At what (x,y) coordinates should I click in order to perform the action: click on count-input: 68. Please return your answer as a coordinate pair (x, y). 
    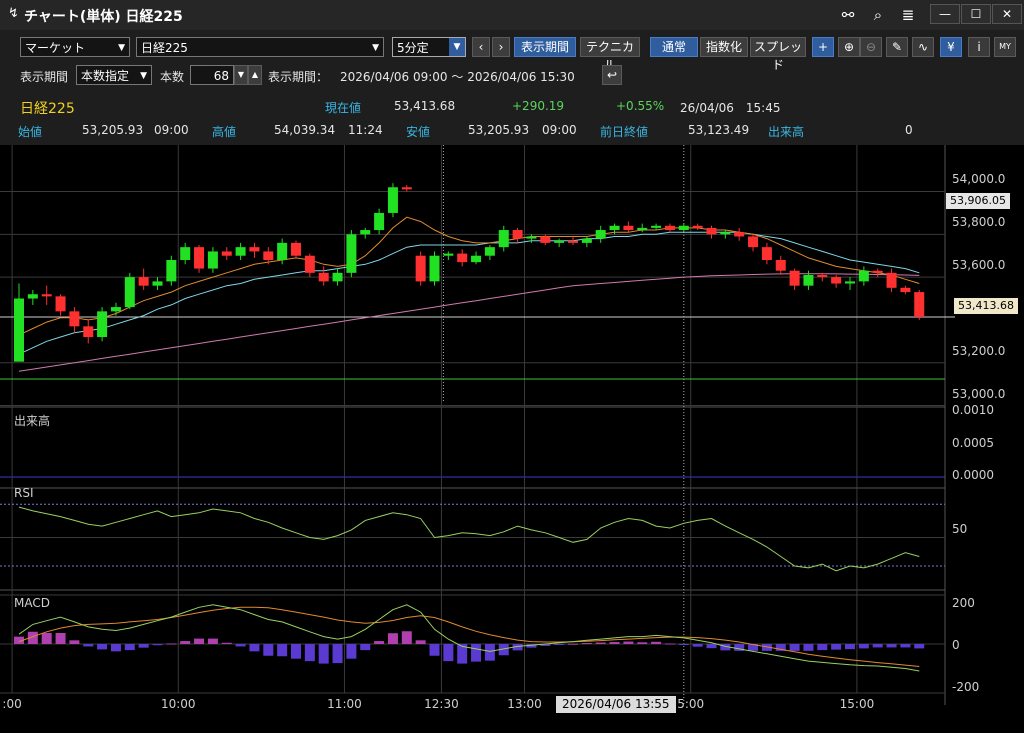
    Looking at the image, I should click on (212, 75).